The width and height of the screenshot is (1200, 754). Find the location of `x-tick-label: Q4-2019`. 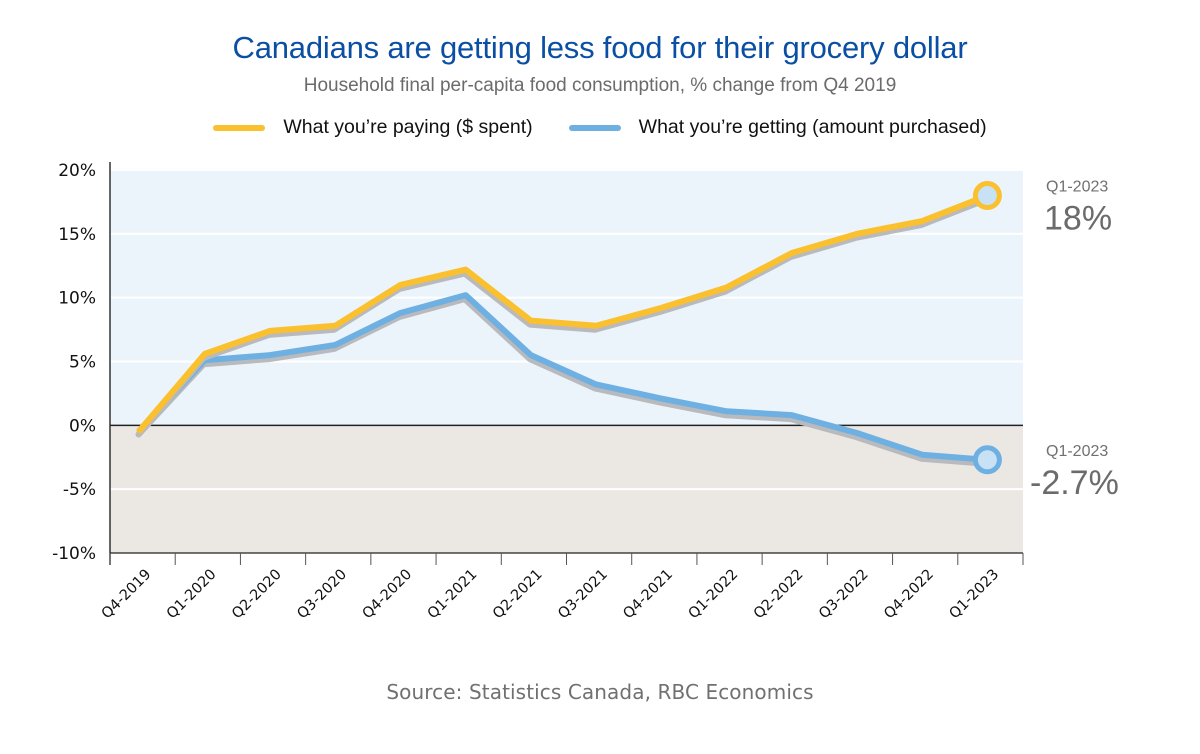

x-tick-label: Q4-2019 is located at coordinates (127, 595).